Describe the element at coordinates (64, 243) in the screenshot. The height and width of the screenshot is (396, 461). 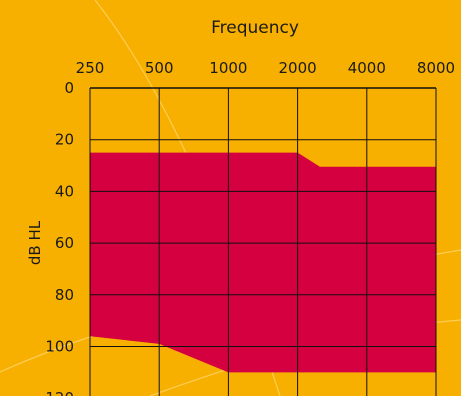
I see `y-tick-label: 60` at that location.